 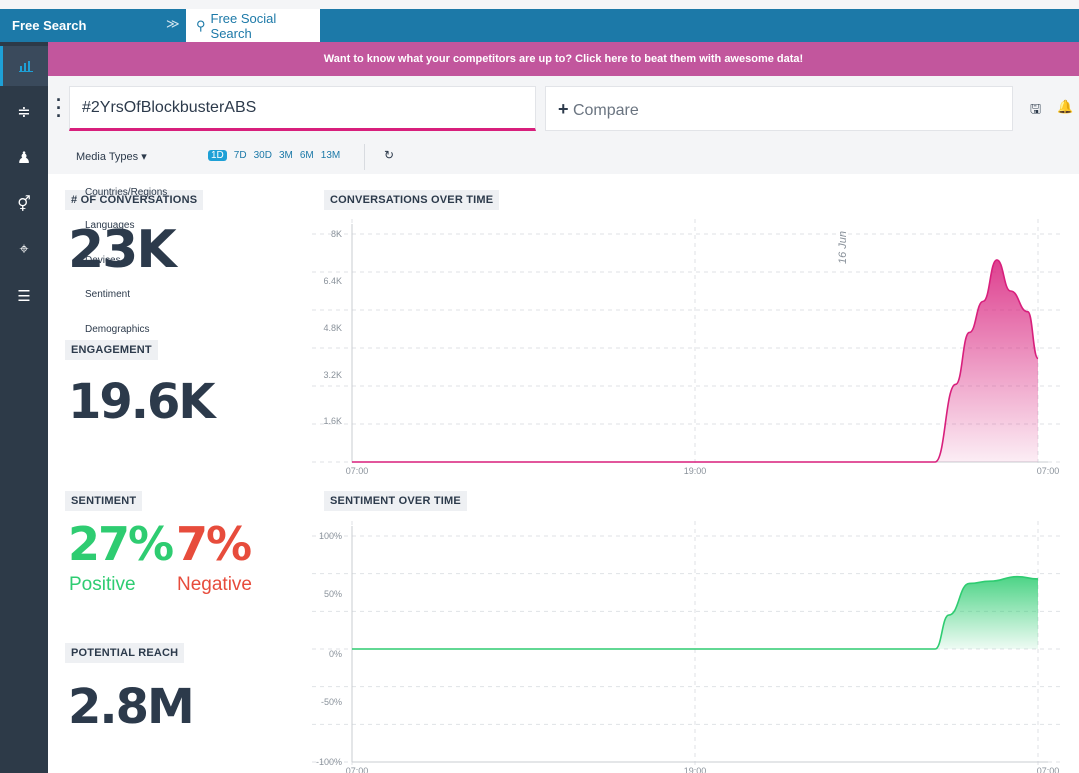 I want to click on user-icon: ♟, so click(x=24, y=158).